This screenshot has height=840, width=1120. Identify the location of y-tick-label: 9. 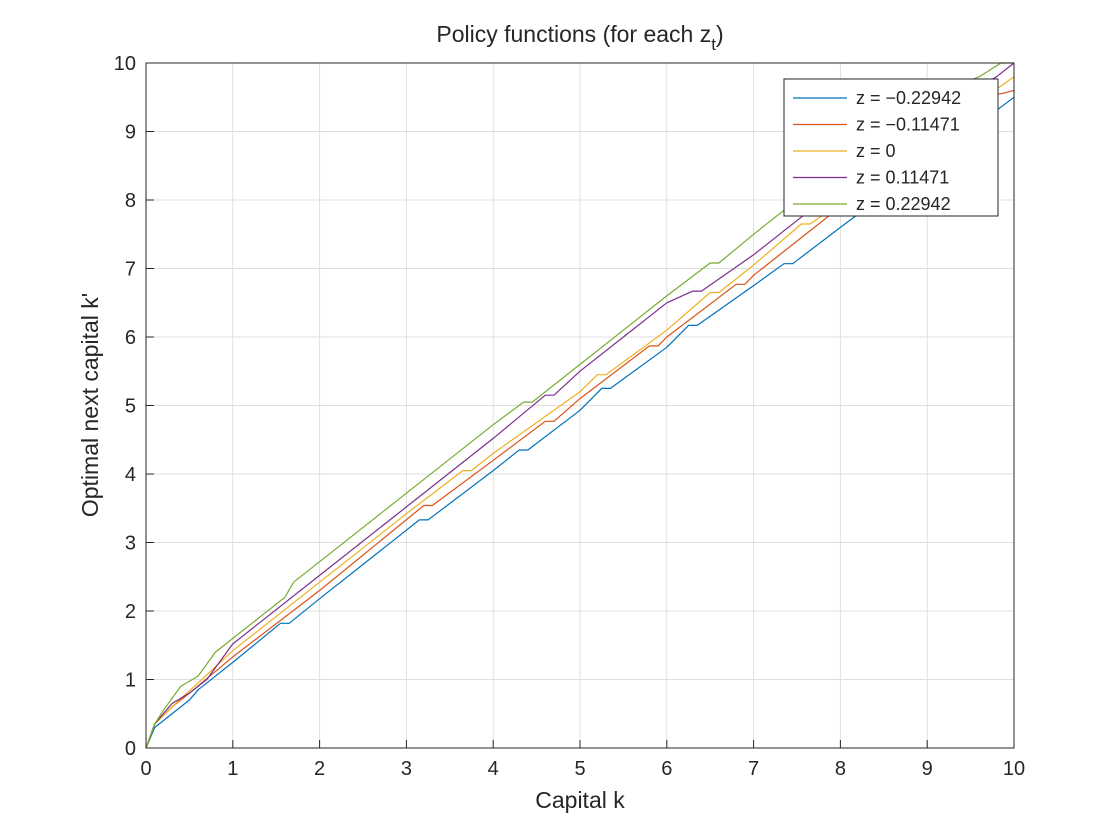
(130, 133).